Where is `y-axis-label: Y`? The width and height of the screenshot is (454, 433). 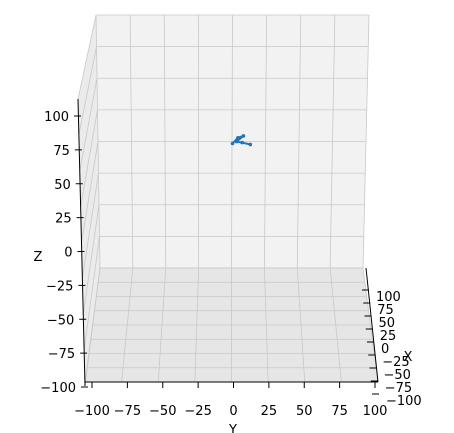
y-axis-label: Y is located at coordinates (232, 428).